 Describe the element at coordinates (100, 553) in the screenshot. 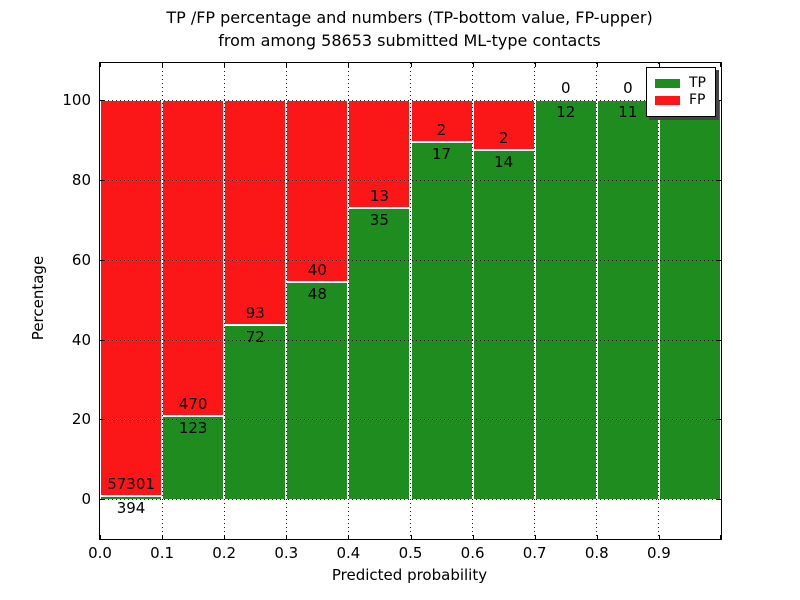

I see `x-tick-label: 0.0` at that location.